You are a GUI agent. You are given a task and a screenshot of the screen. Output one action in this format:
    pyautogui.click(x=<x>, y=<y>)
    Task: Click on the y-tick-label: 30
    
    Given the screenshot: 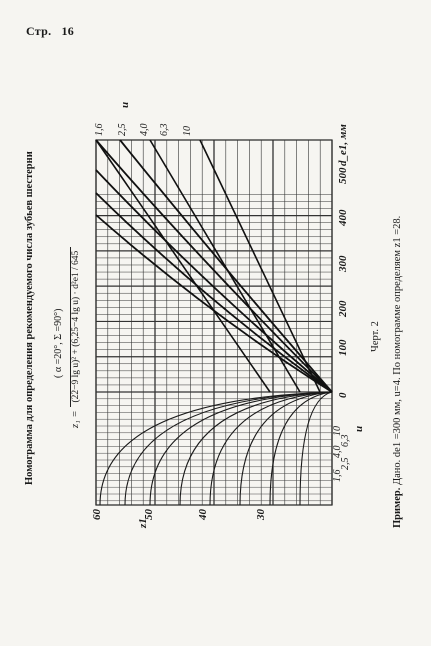 What is the action you would take?
    pyautogui.click(x=261, y=515)
    